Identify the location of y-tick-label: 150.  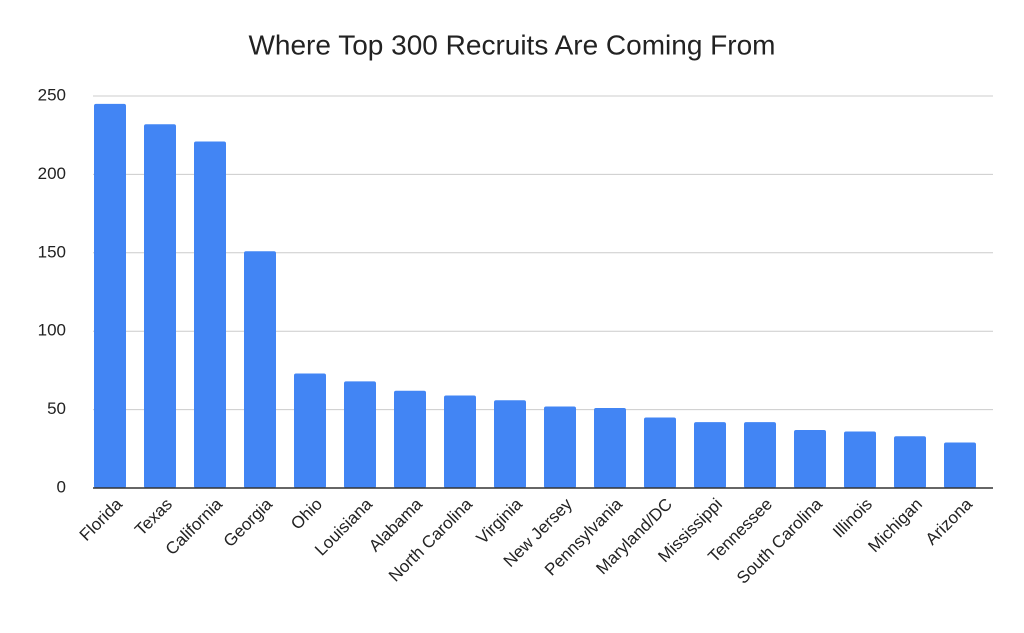
(52, 251).